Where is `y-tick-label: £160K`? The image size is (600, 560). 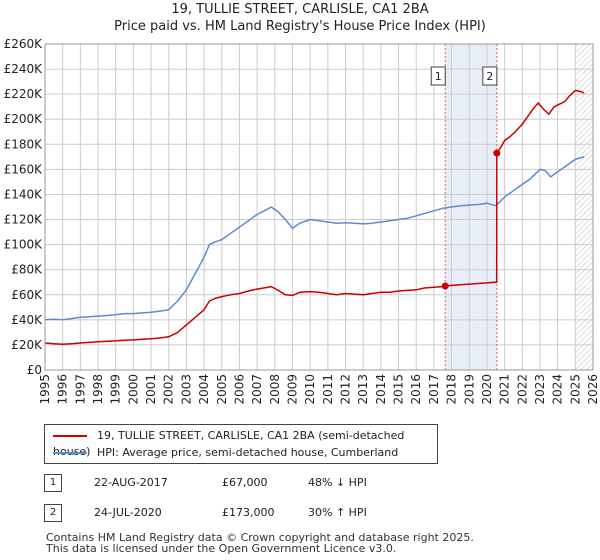 y-tick-label: £160K is located at coordinates (24, 169).